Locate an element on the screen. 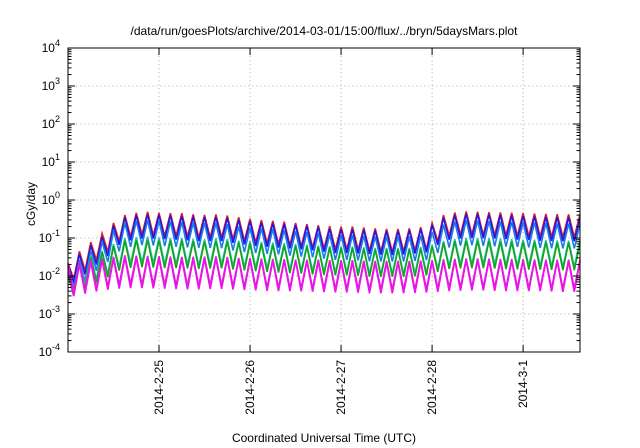 This screenshot has height=448, width=640. x-tick-label: 2014-2-25 is located at coordinates (159, 387).